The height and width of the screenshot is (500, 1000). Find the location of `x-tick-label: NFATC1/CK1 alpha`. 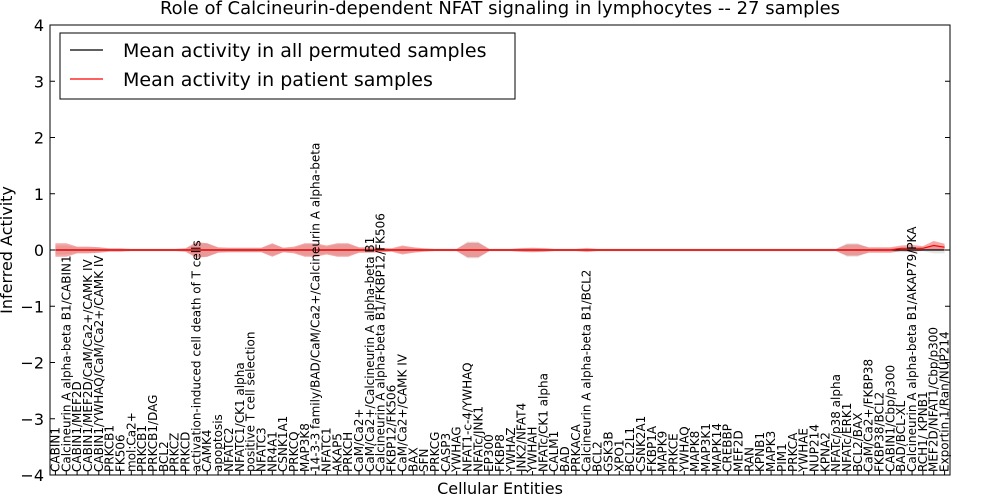

x-tick-label: NFATC1/CK1 alpha is located at coordinates (240, 417).